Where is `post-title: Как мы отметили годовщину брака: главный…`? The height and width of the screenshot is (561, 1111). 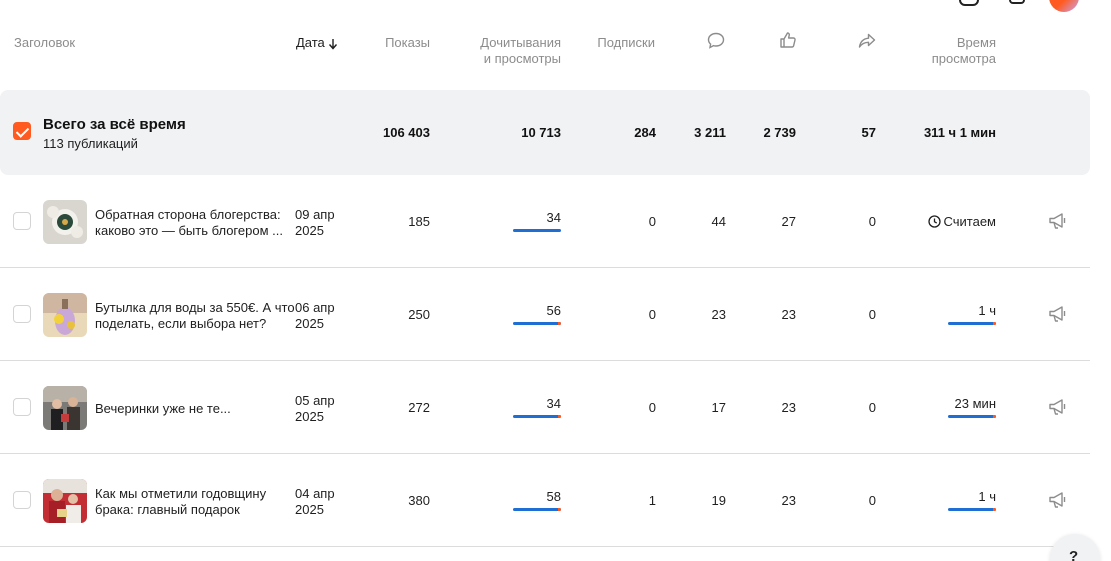 post-title: Как мы отметили годовщину брака: главный… is located at coordinates (181, 501).